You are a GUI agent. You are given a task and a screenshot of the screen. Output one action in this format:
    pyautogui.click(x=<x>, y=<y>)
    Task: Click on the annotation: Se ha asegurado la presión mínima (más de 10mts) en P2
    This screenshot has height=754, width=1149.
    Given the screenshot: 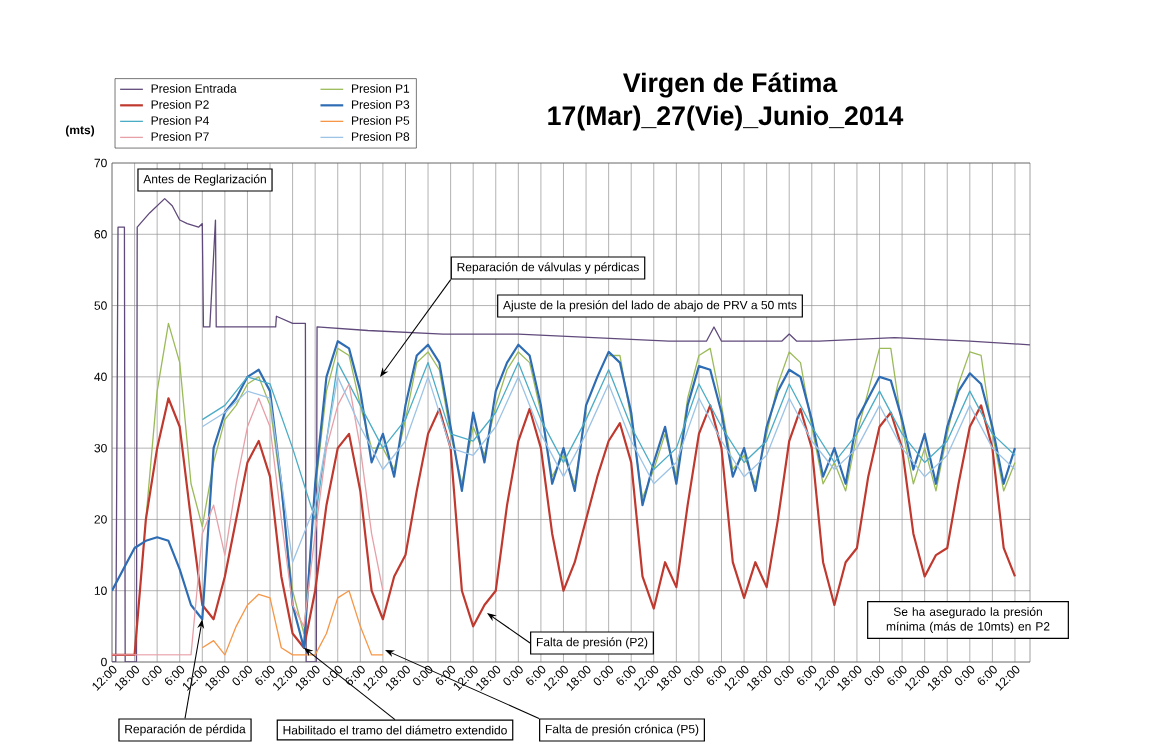 What is the action you would take?
    pyautogui.click(x=968, y=620)
    